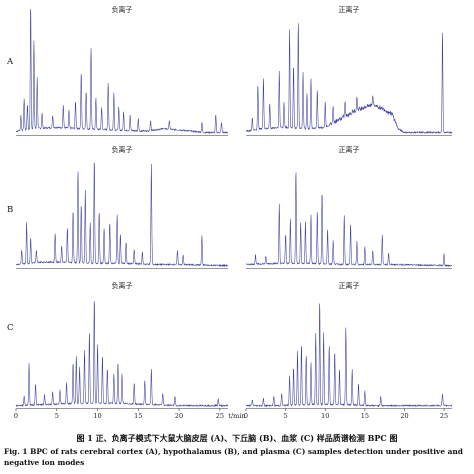 This screenshot has width=474, height=474. I want to click on x-tick-label-C-positive-25: 25, so click(444, 416).